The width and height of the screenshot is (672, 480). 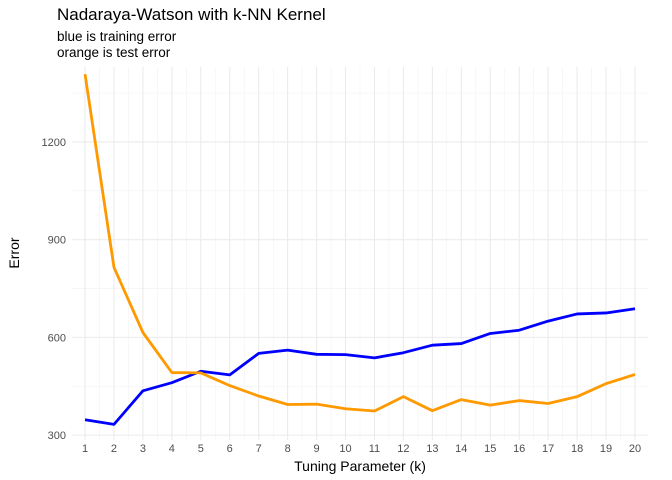 I want to click on y-axis-title: Error, so click(x=14, y=252).